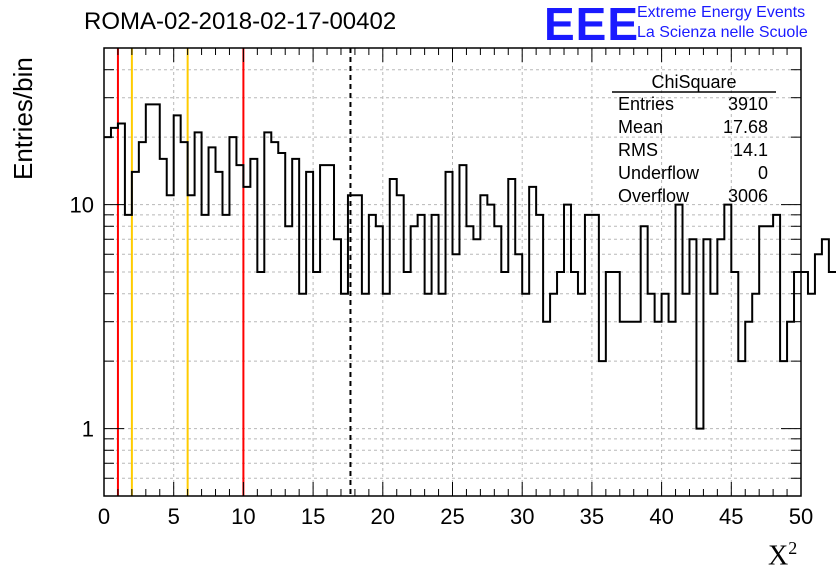 Image resolution: width=836 pixels, height=572 pixels. Describe the element at coordinates (748, 196) in the screenshot. I see `stats-value: 3006` at that location.